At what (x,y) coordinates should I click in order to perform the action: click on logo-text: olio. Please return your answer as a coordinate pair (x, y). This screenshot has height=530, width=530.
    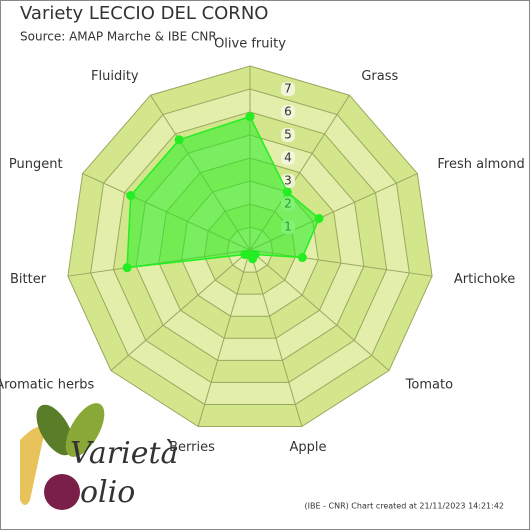
    Looking at the image, I should click on (107, 492).